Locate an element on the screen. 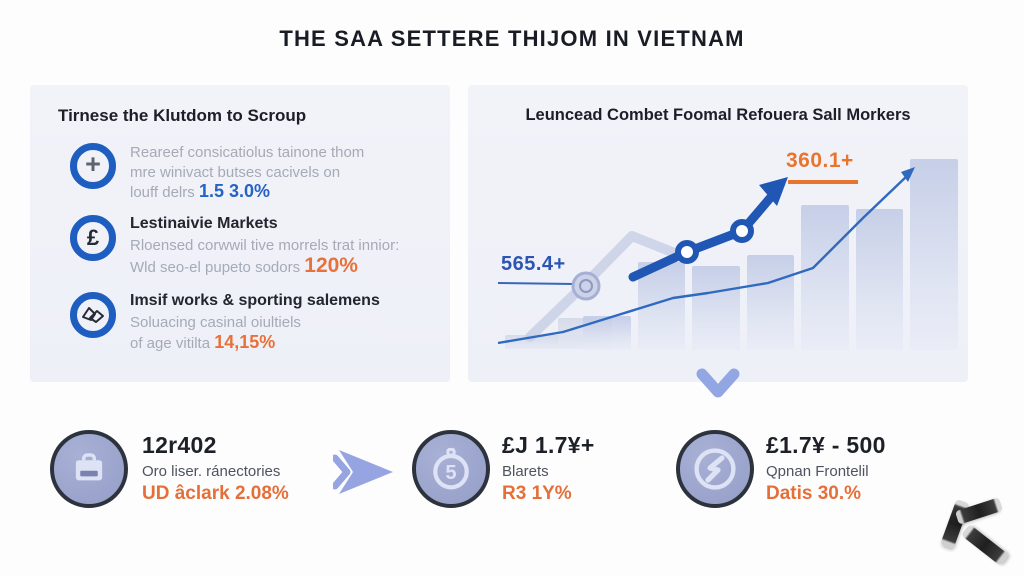  stopwatch-icon: 5 is located at coordinates (451, 469).